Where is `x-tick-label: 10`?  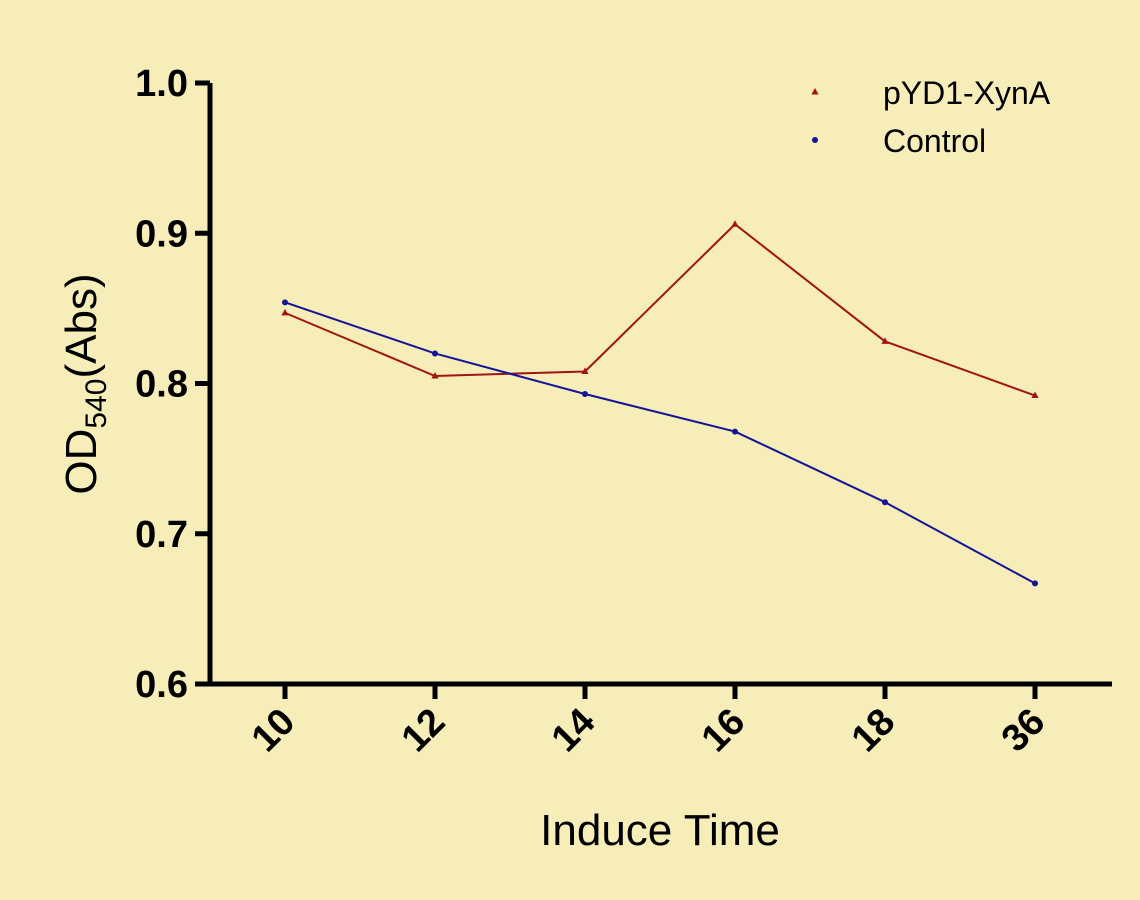
x-tick-label: 10 is located at coordinates (274, 731).